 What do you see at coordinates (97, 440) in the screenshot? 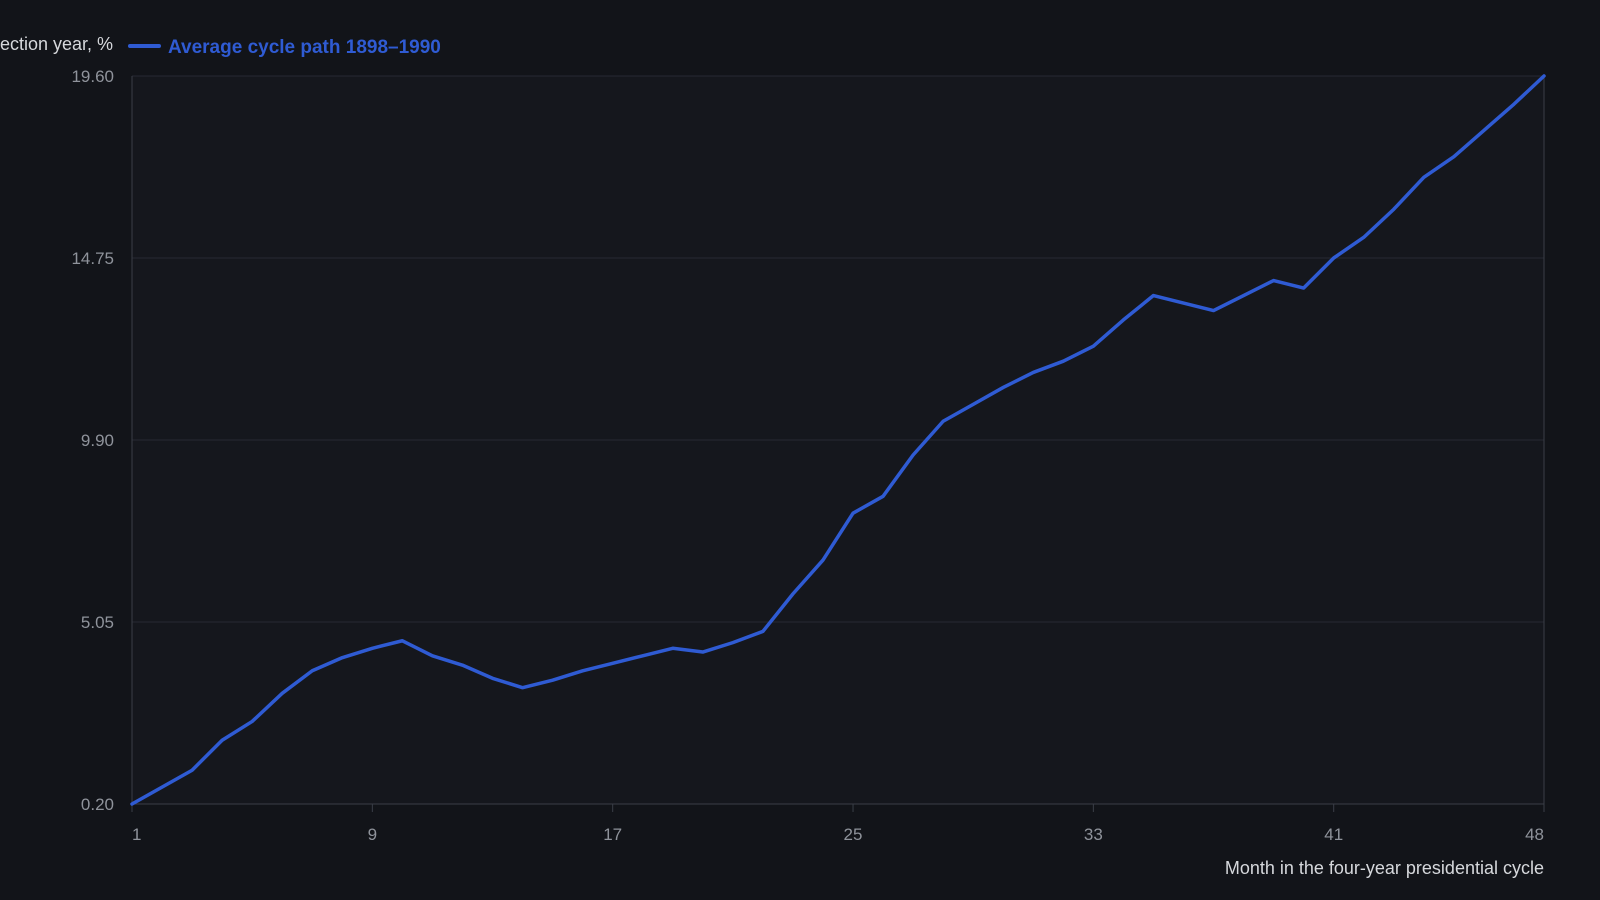
I see `y-tick-label-2: 9.90` at bounding box center [97, 440].